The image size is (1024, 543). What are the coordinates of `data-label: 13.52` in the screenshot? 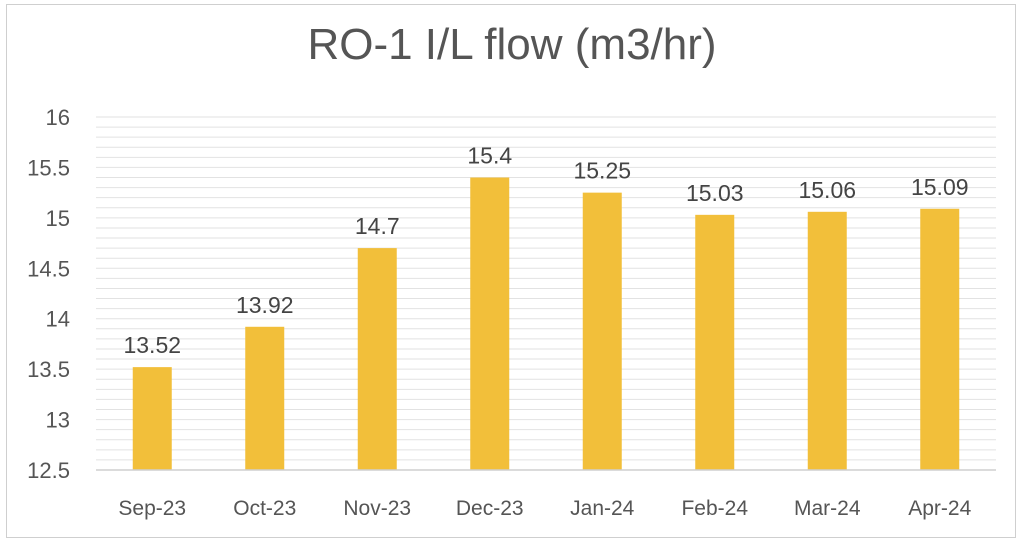 It's located at (152, 345).